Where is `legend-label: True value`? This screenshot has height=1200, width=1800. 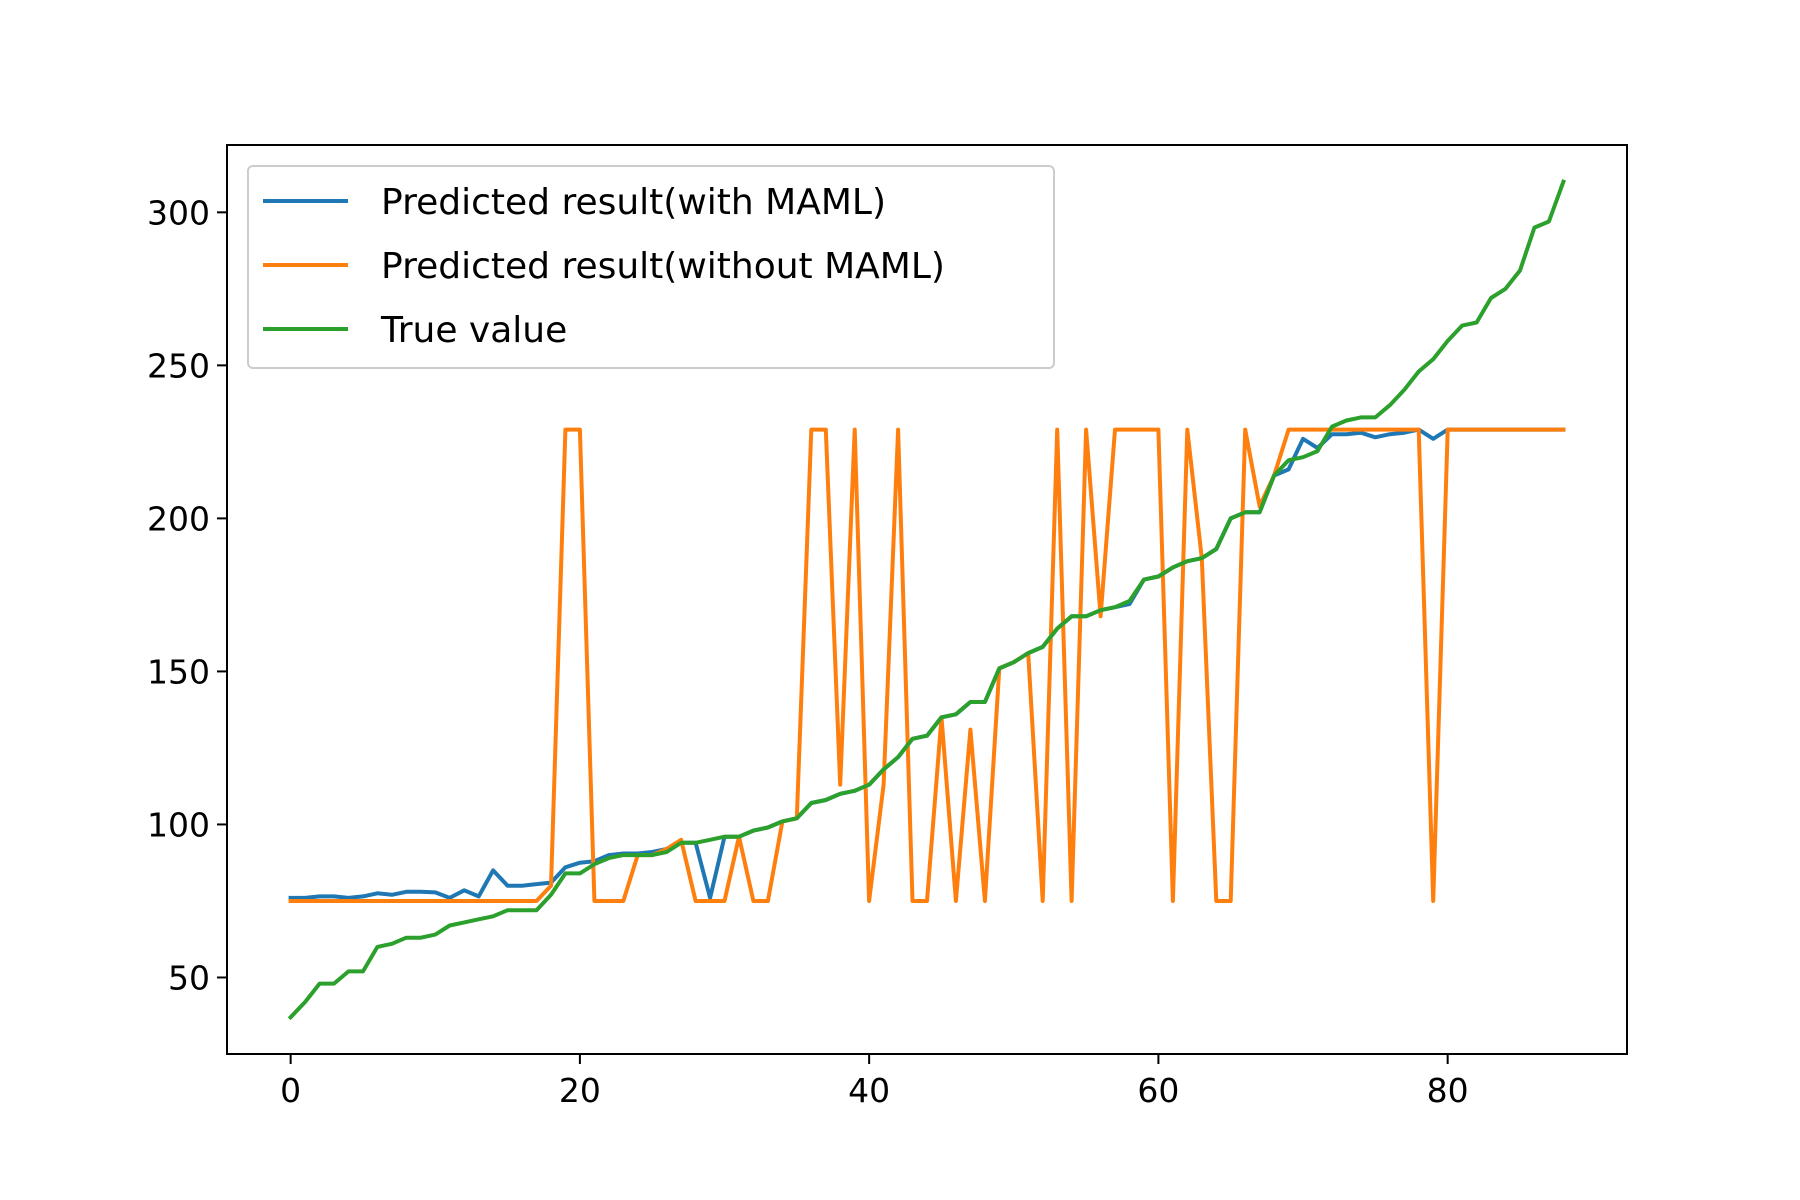 legend-label: True value is located at coordinates (473, 330).